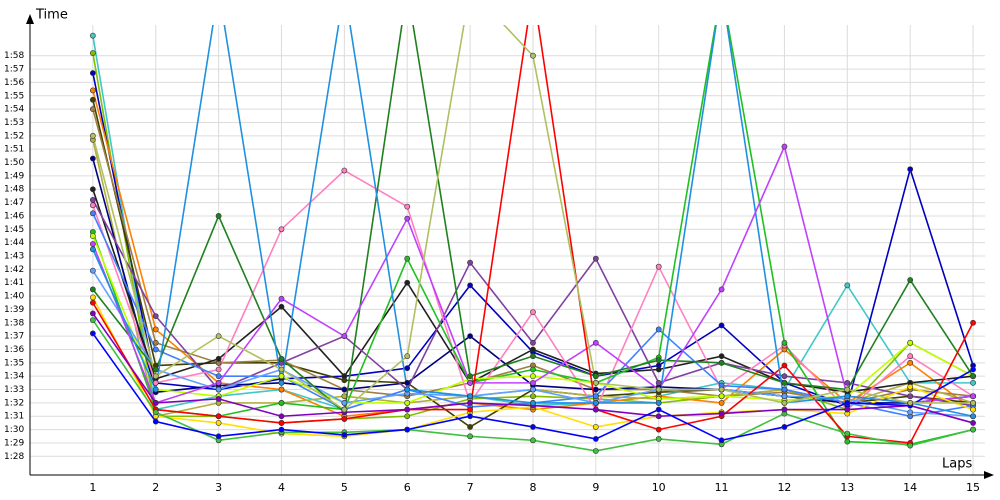 Image resolution: width=1000 pixels, height=500 pixels. I want to click on y-tick-label: 1:39, so click(14, 310).